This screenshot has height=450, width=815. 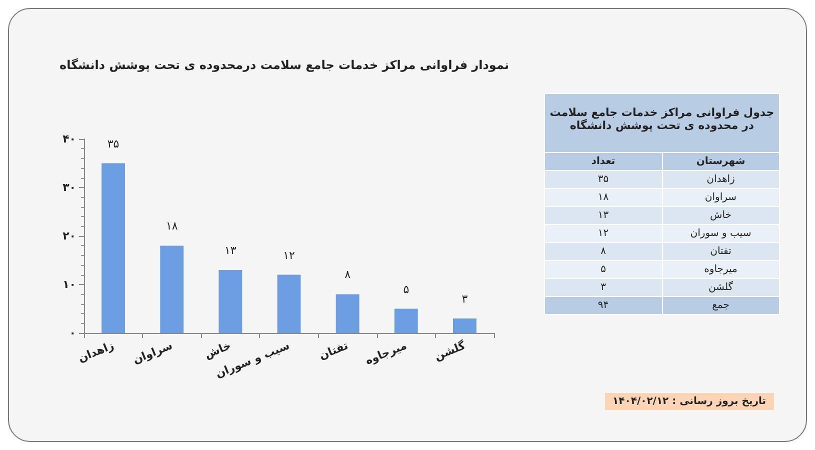 What do you see at coordinates (69, 236) in the screenshot?
I see `y-tick-label: ۲۰` at bounding box center [69, 236].